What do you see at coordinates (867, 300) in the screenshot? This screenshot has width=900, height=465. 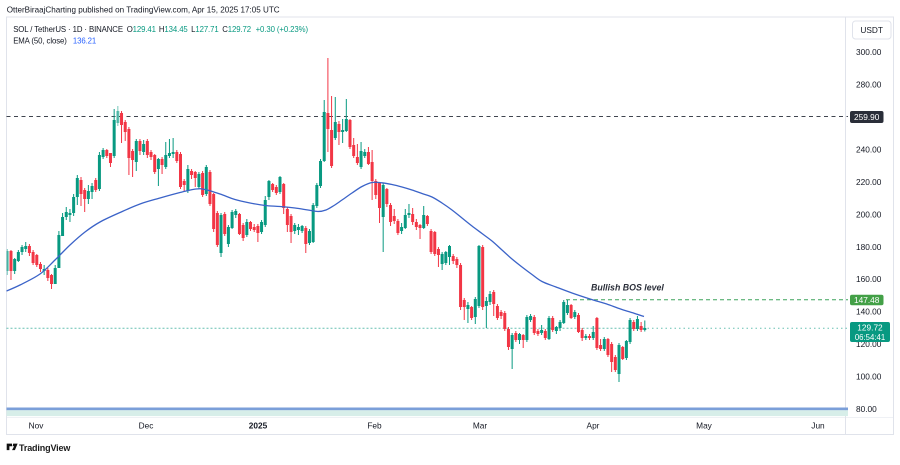 I see `svg-text: 147.48` at bounding box center [867, 300].